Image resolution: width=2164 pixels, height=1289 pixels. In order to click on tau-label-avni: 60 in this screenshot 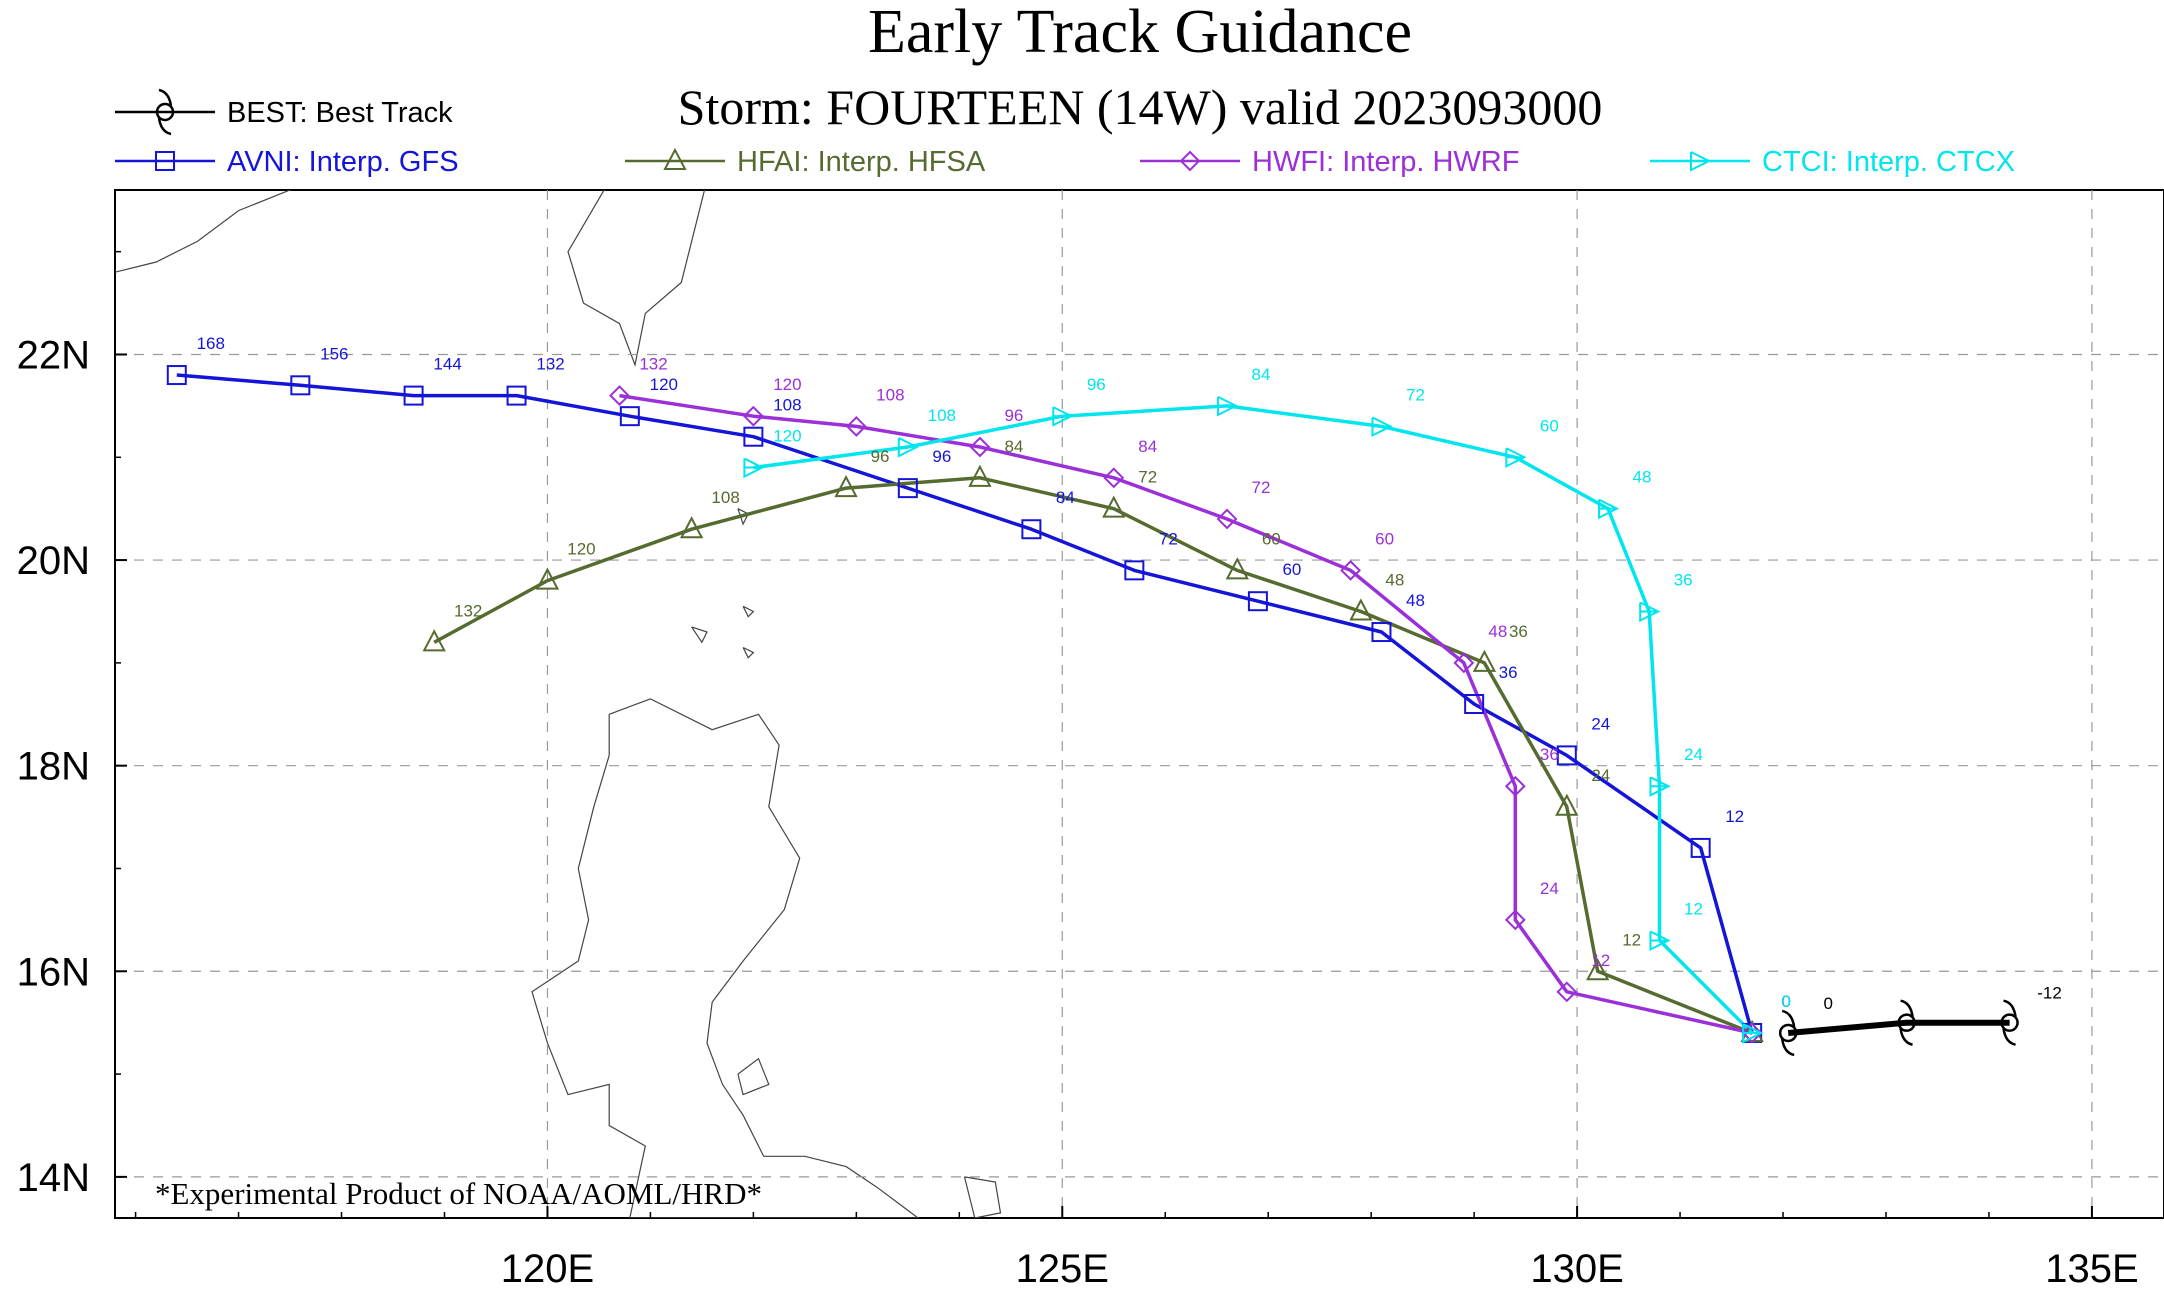, I will do `click(1291, 569)`.